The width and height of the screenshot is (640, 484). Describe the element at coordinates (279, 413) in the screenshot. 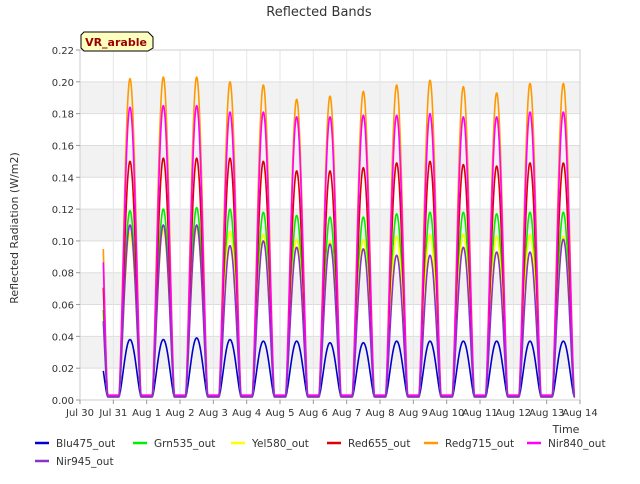

I see `x-tick-label: Aug 5` at that location.